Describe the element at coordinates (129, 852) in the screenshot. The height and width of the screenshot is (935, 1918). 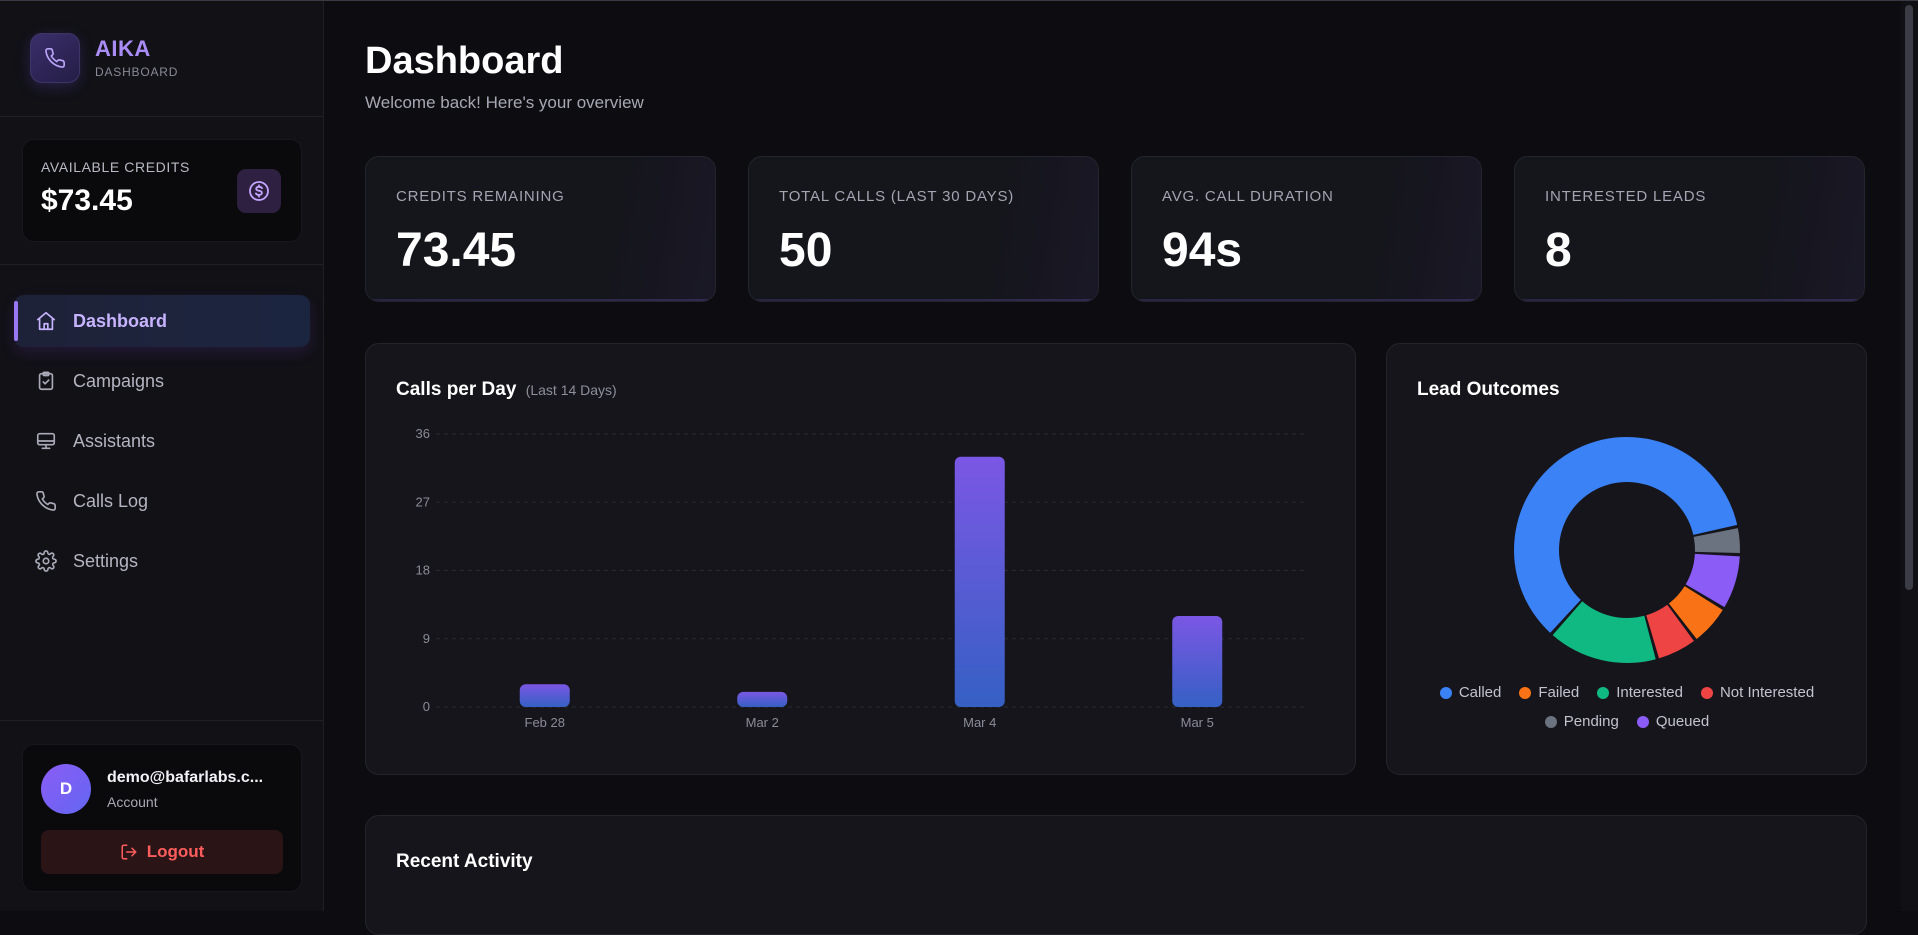
I see `logout-icon` at that location.